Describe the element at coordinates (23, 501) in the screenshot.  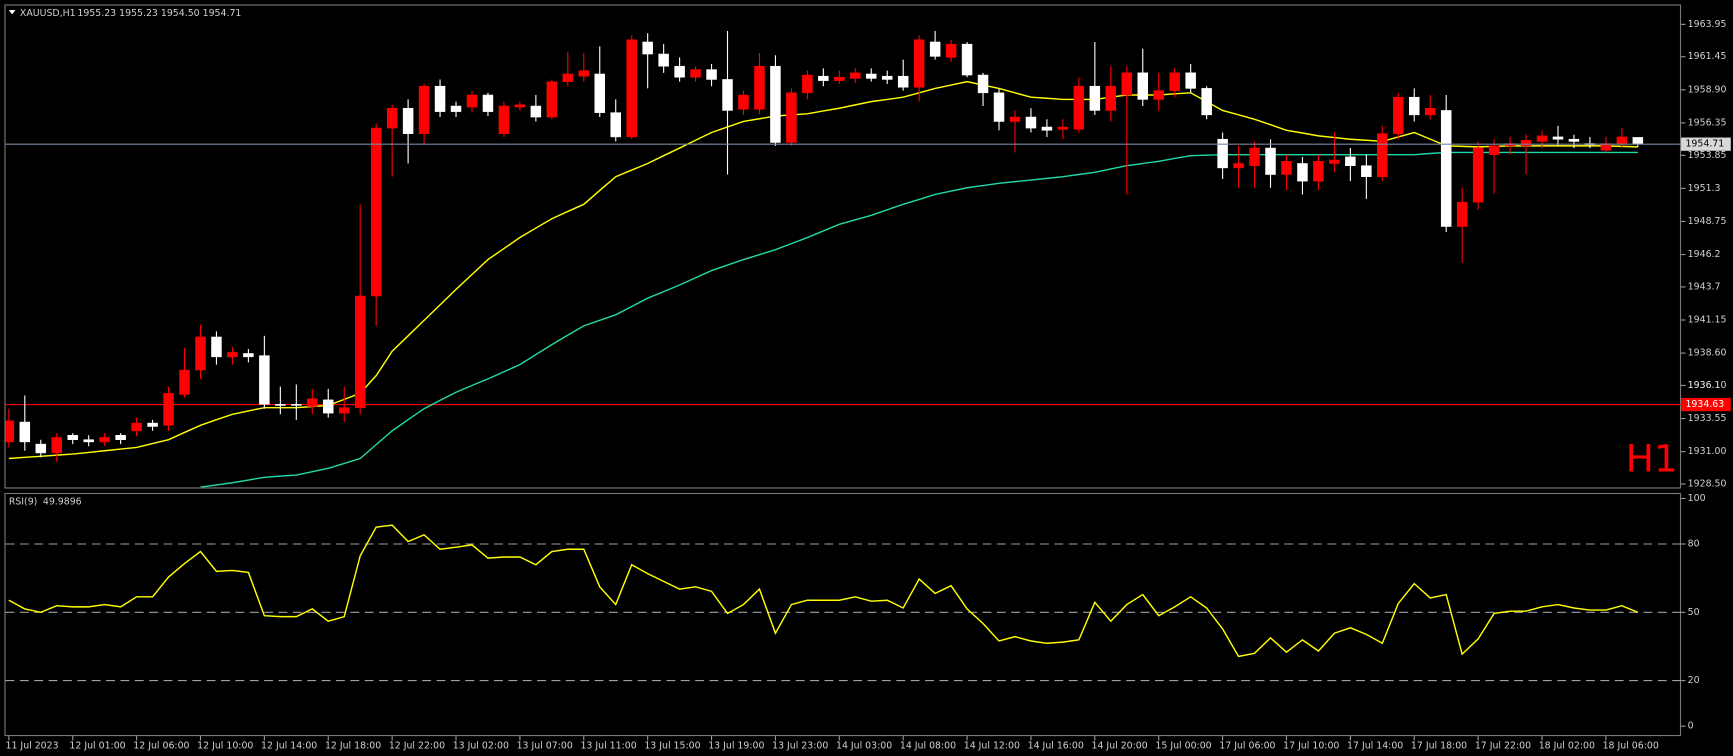
I see `rsi-title: RSI(9)` at that location.